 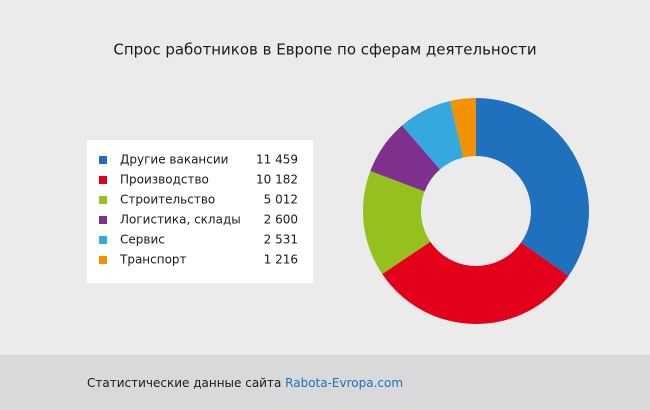 What do you see at coordinates (281, 200) in the screenshot?
I see `legend-value: 5 012` at bounding box center [281, 200].